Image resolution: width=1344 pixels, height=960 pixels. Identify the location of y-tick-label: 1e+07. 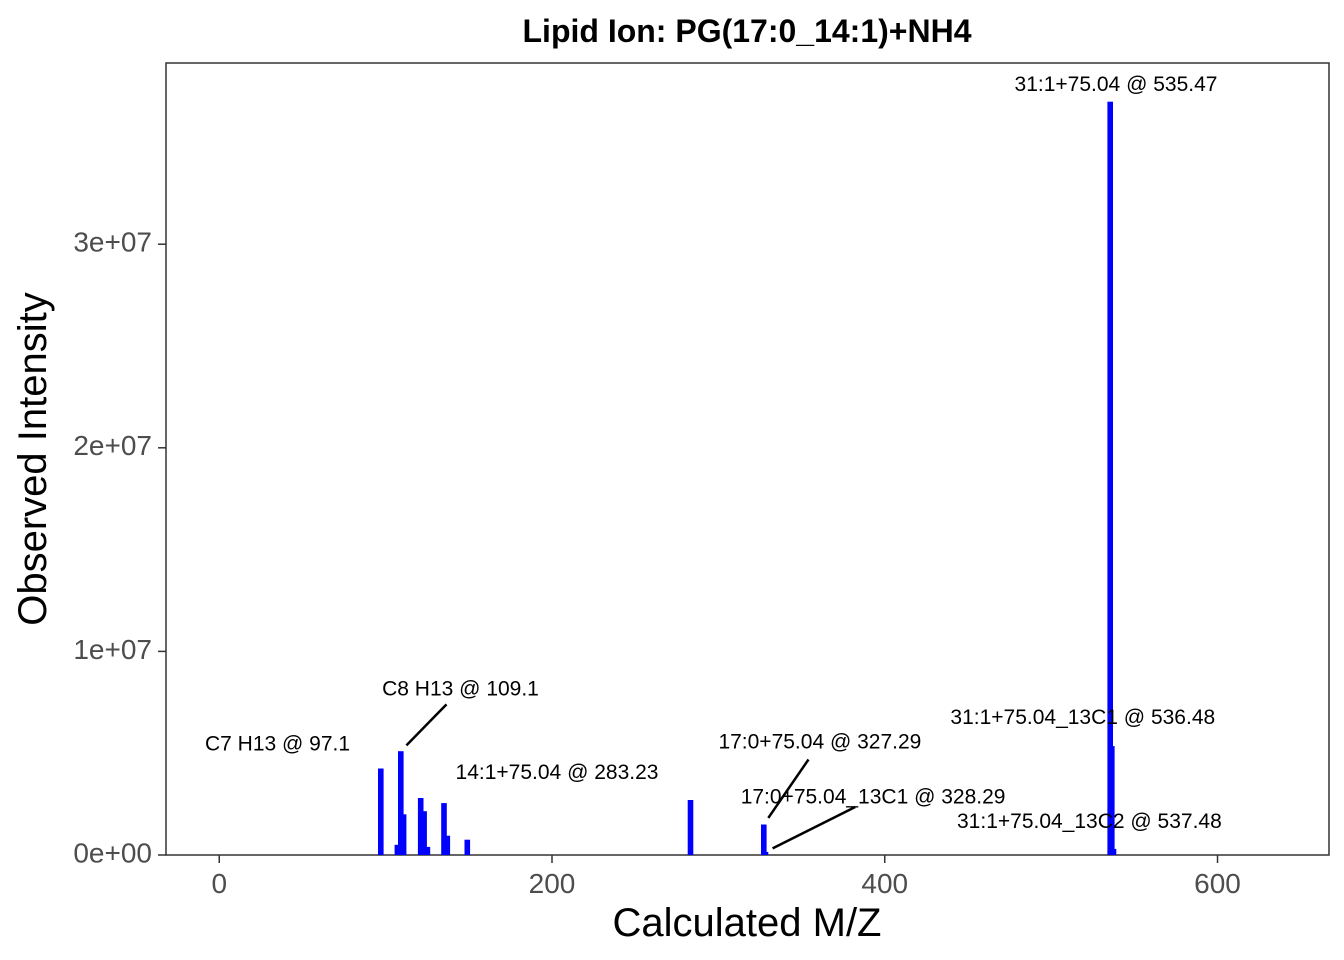
(112, 649).